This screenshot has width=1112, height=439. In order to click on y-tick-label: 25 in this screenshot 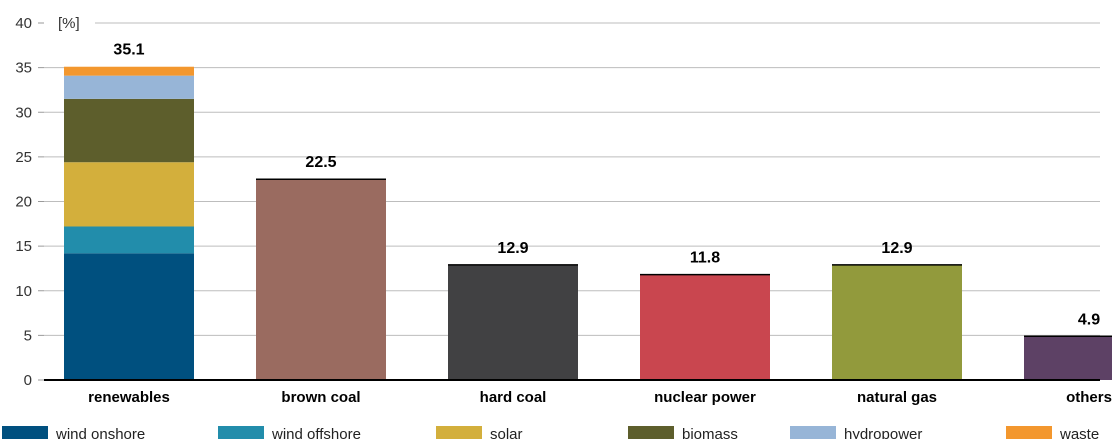, I will do `click(23, 157)`.